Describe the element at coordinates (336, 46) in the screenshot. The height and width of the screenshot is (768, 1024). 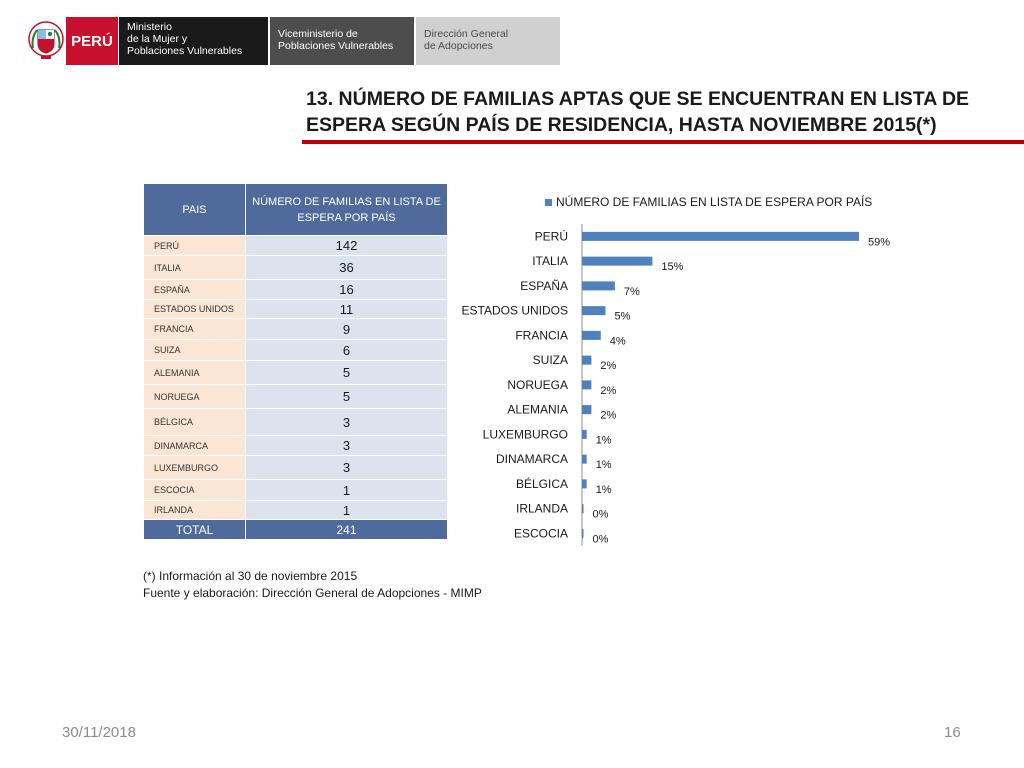
I see `vice-ministry-line-2: Poblaciones Vulnerables` at that location.